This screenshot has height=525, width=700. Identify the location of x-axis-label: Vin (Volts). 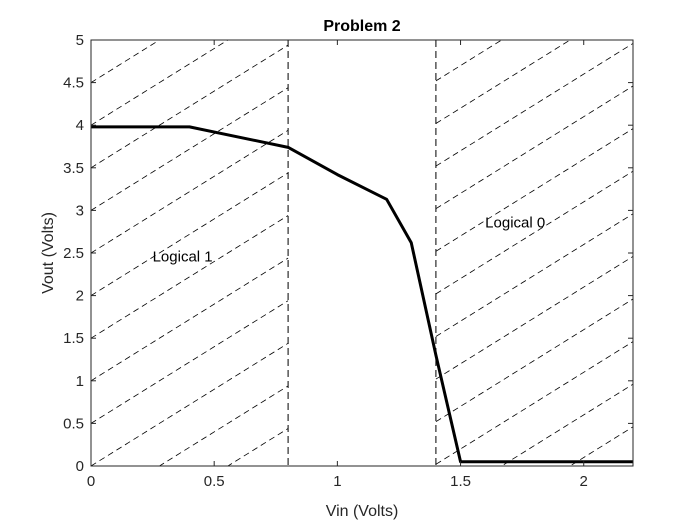
(362, 511).